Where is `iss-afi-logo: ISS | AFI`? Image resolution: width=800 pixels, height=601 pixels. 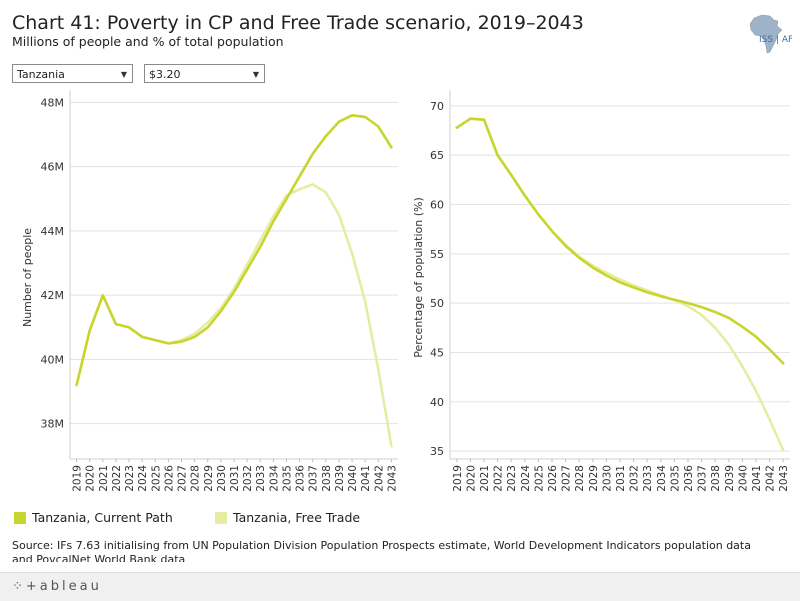 iss-afi-logo: ISS | AFI is located at coordinates (770, 34).